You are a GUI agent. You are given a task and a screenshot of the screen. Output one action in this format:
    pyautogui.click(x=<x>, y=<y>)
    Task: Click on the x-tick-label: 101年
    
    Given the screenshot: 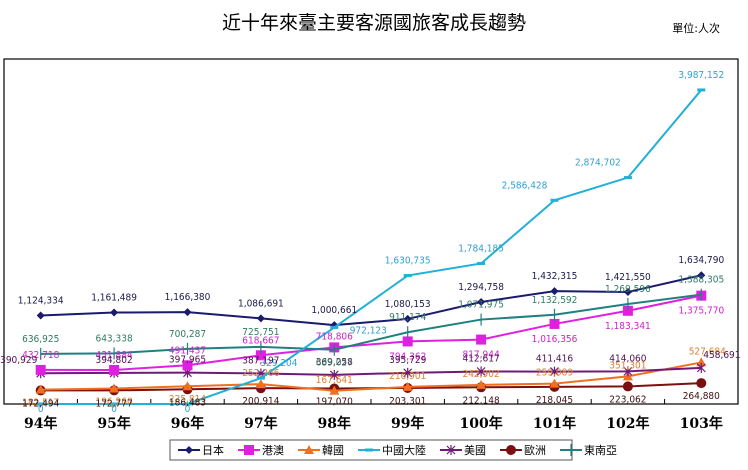 What is the action you would take?
    pyautogui.click(x=554, y=423)
    